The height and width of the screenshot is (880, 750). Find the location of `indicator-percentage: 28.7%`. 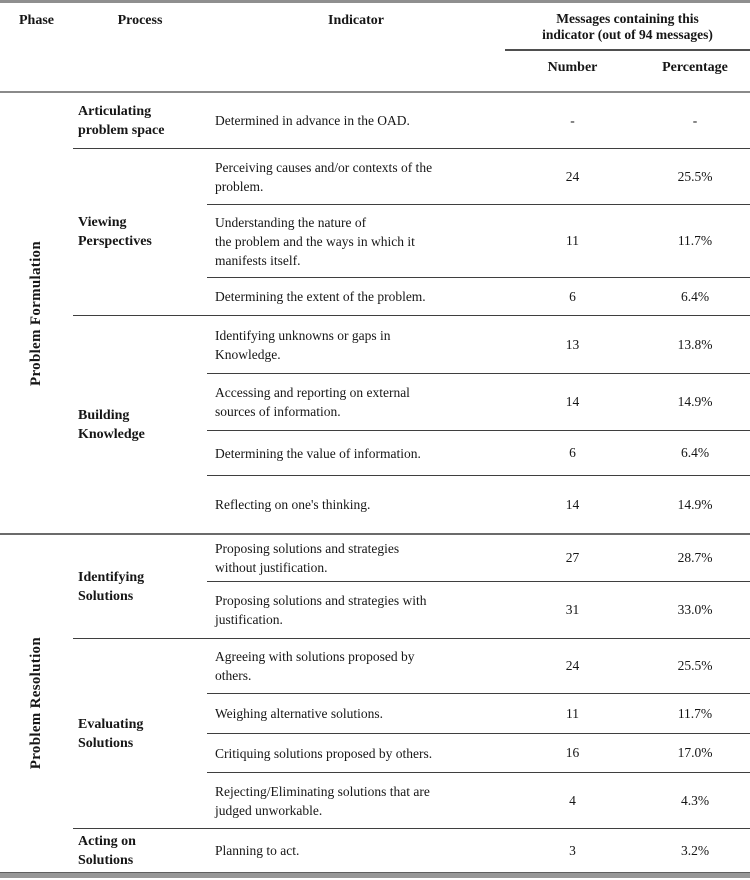

indicator-percentage: 28.7% is located at coordinates (695, 557).